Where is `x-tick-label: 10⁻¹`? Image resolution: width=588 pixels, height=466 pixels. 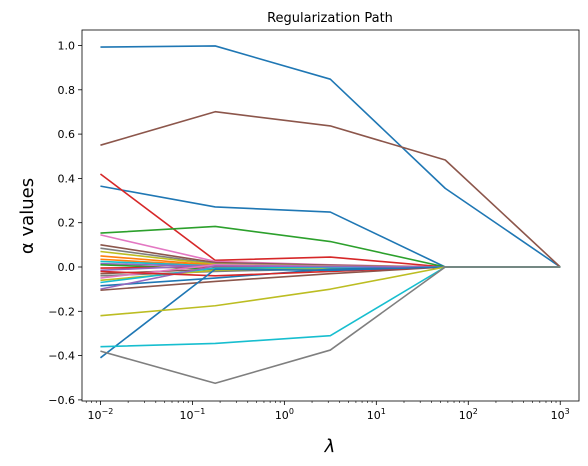
x-tick-label: 10⁻¹ is located at coordinates (193, 414).